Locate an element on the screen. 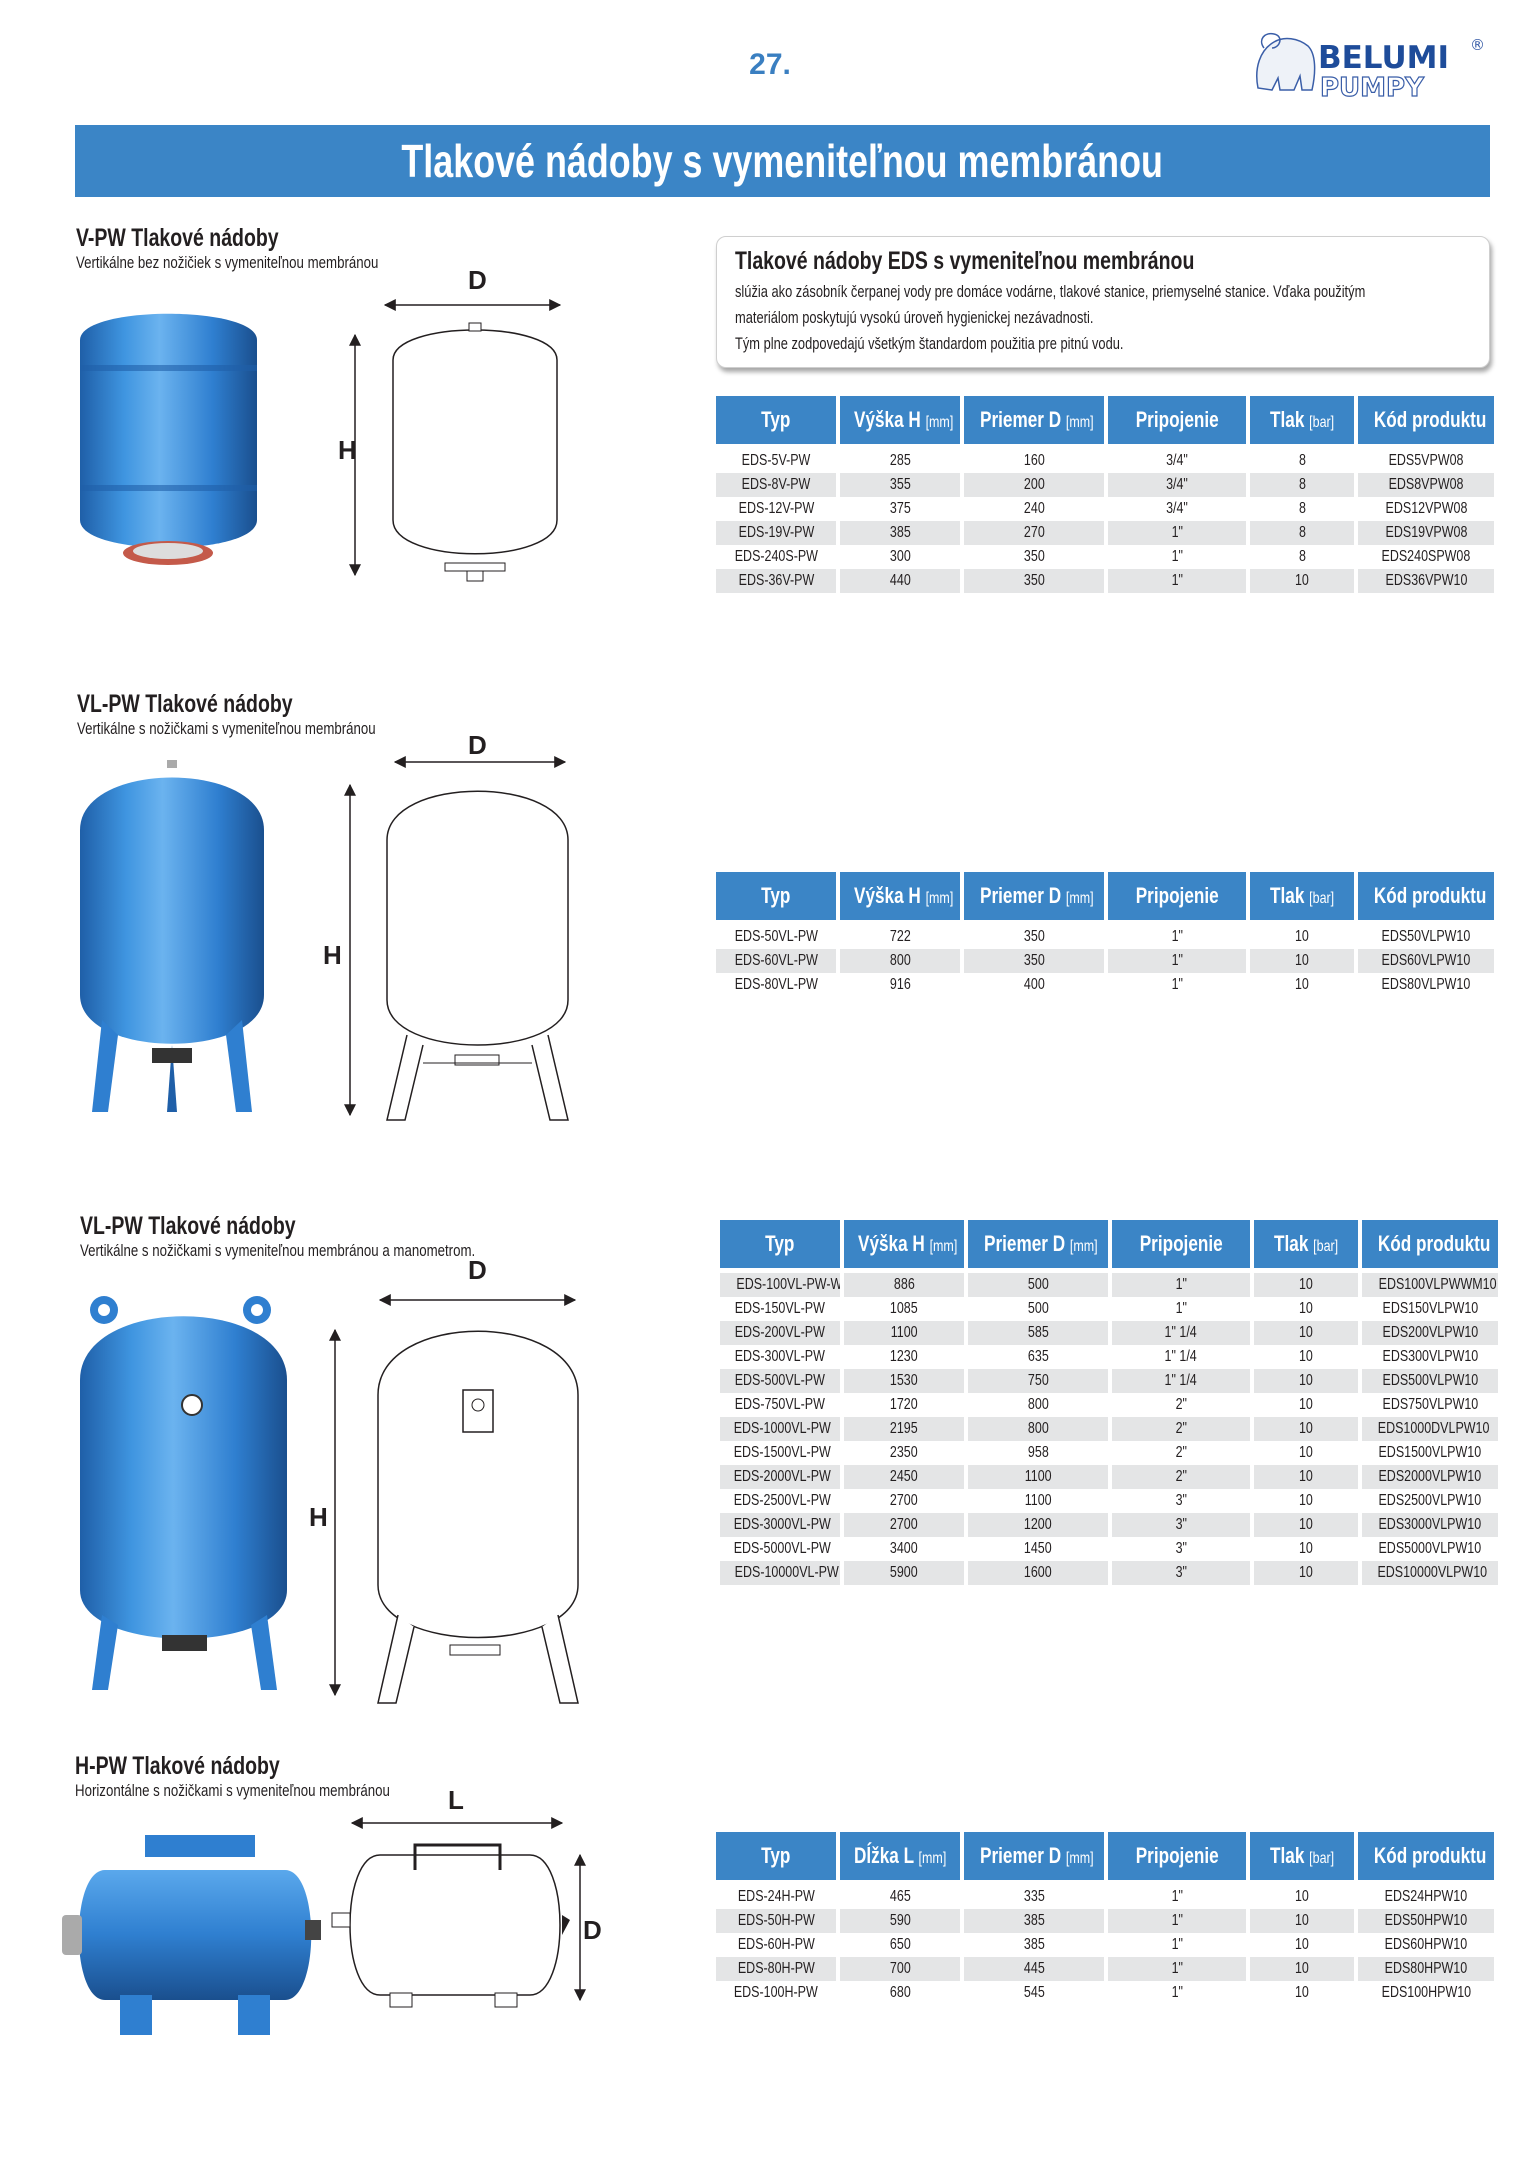 This screenshot has height=2160, width=1529. table-cell: EDS60VLPW10 is located at coordinates (1426, 961).